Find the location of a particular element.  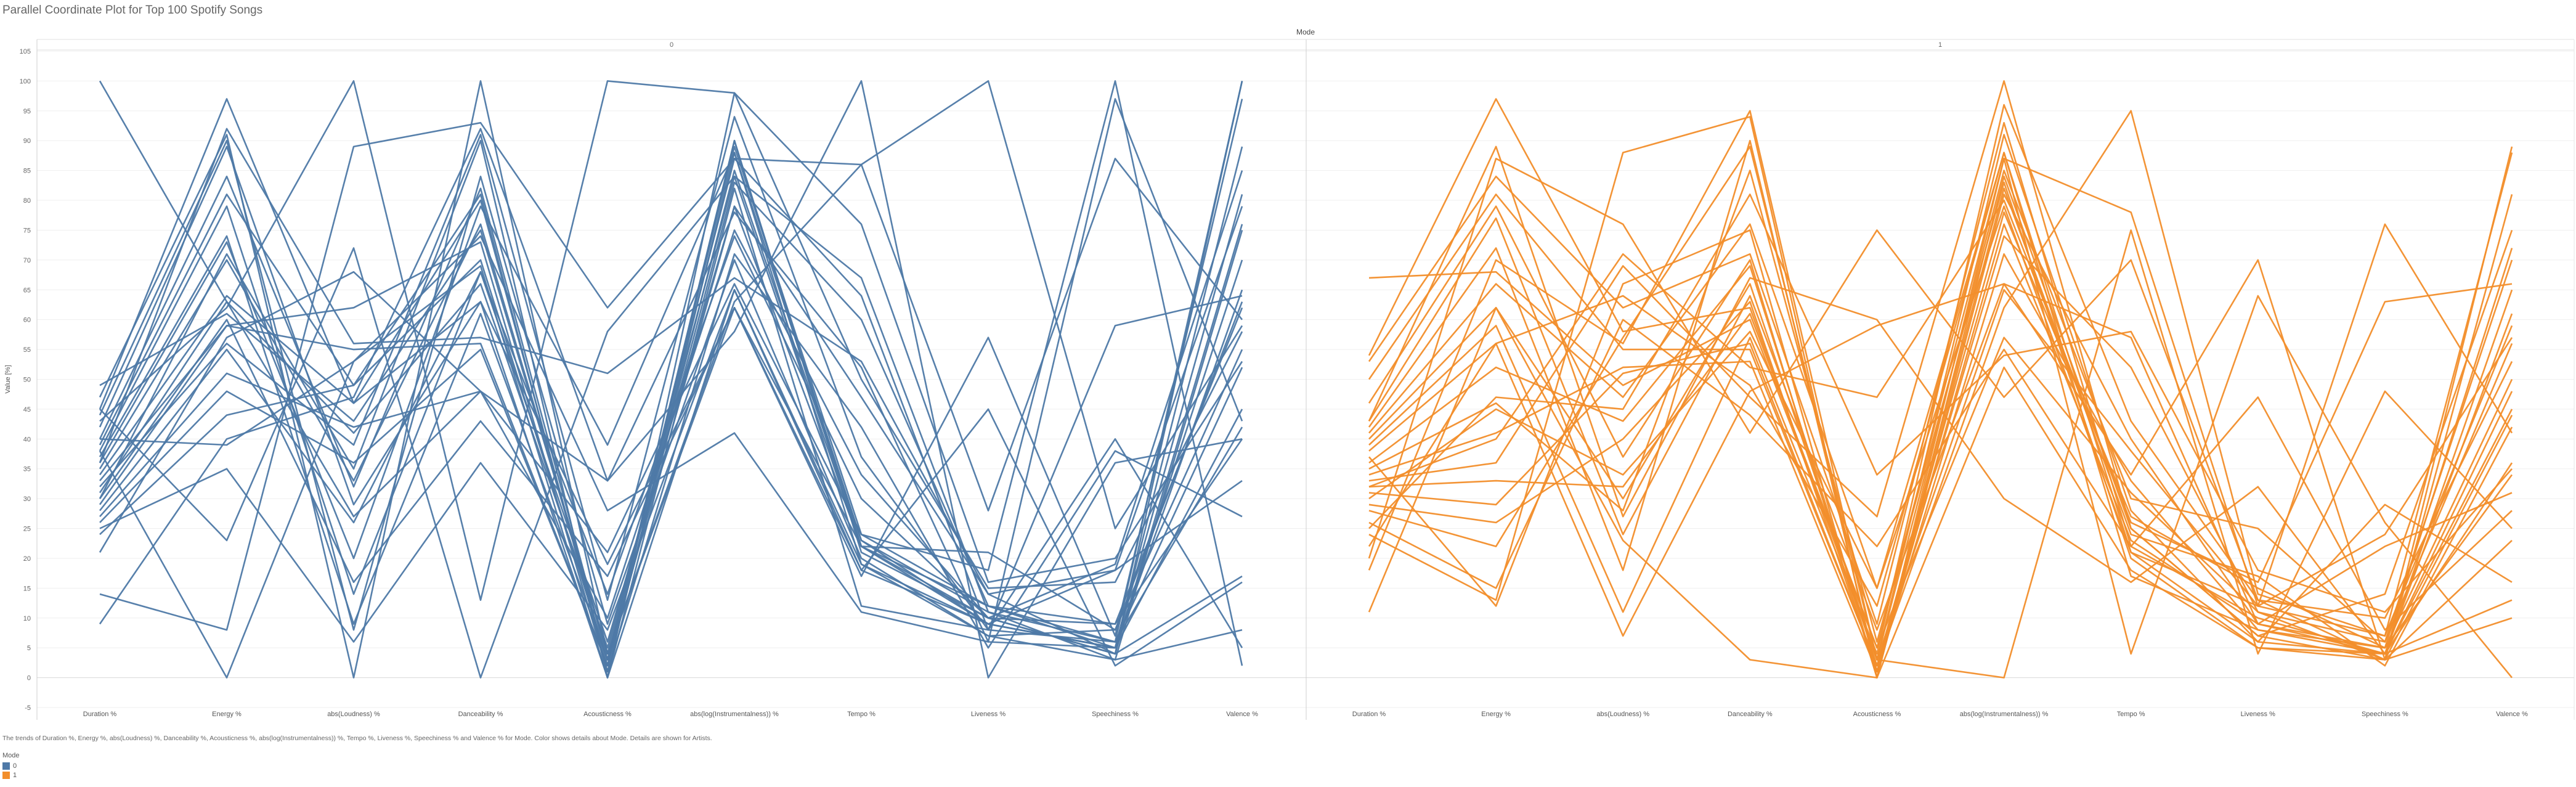

legend-label-0: 0 is located at coordinates (15, 766).